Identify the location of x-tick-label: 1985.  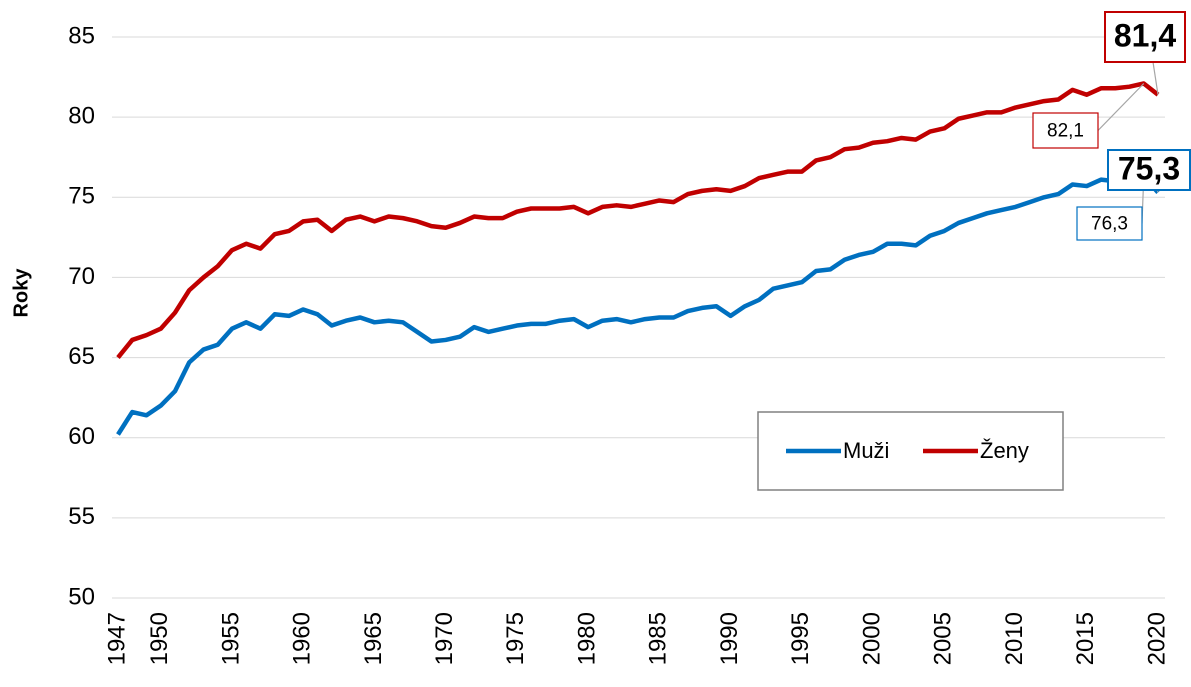
(658, 638).